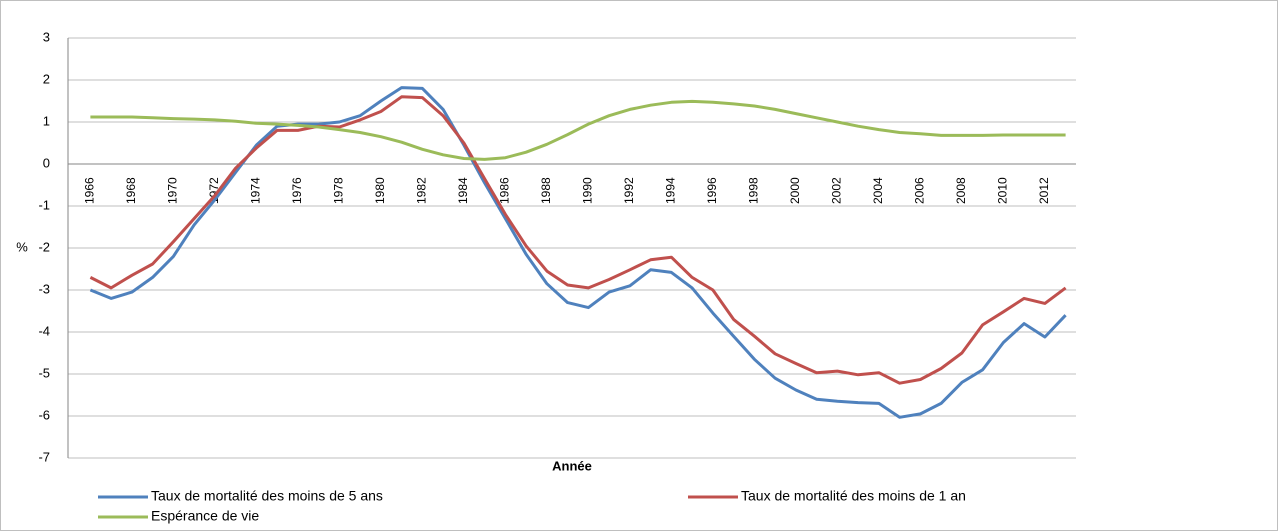 The height and width of the screenshot is (531, 1278). Describe the element at coordinates (795, 190) in the screenshot. I see `x-tick-label: 2000` at that location.